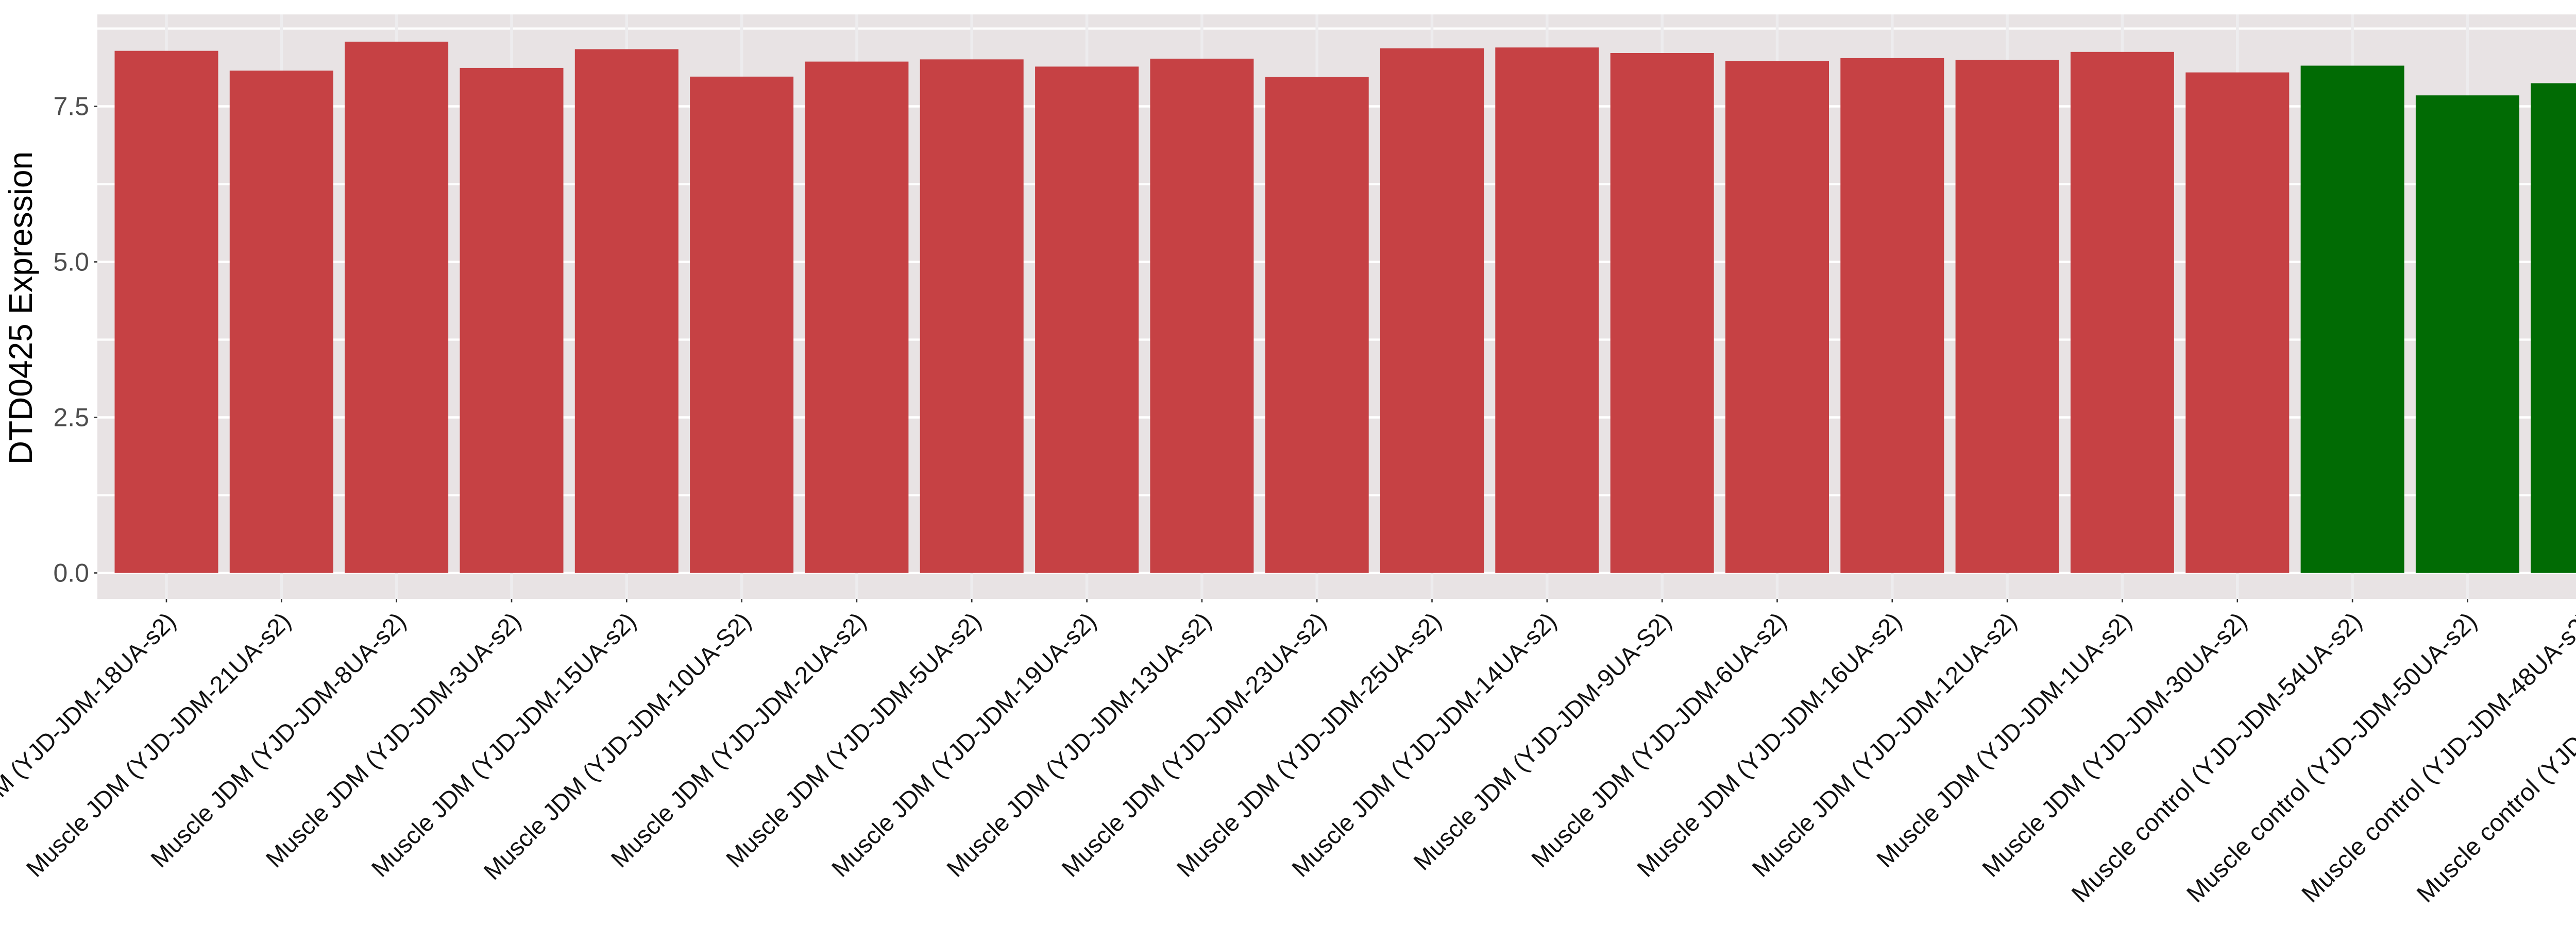 The height and width of the screenshot is (927, 2576). I want to click on svg-text: 0.0, so click(71, 573).